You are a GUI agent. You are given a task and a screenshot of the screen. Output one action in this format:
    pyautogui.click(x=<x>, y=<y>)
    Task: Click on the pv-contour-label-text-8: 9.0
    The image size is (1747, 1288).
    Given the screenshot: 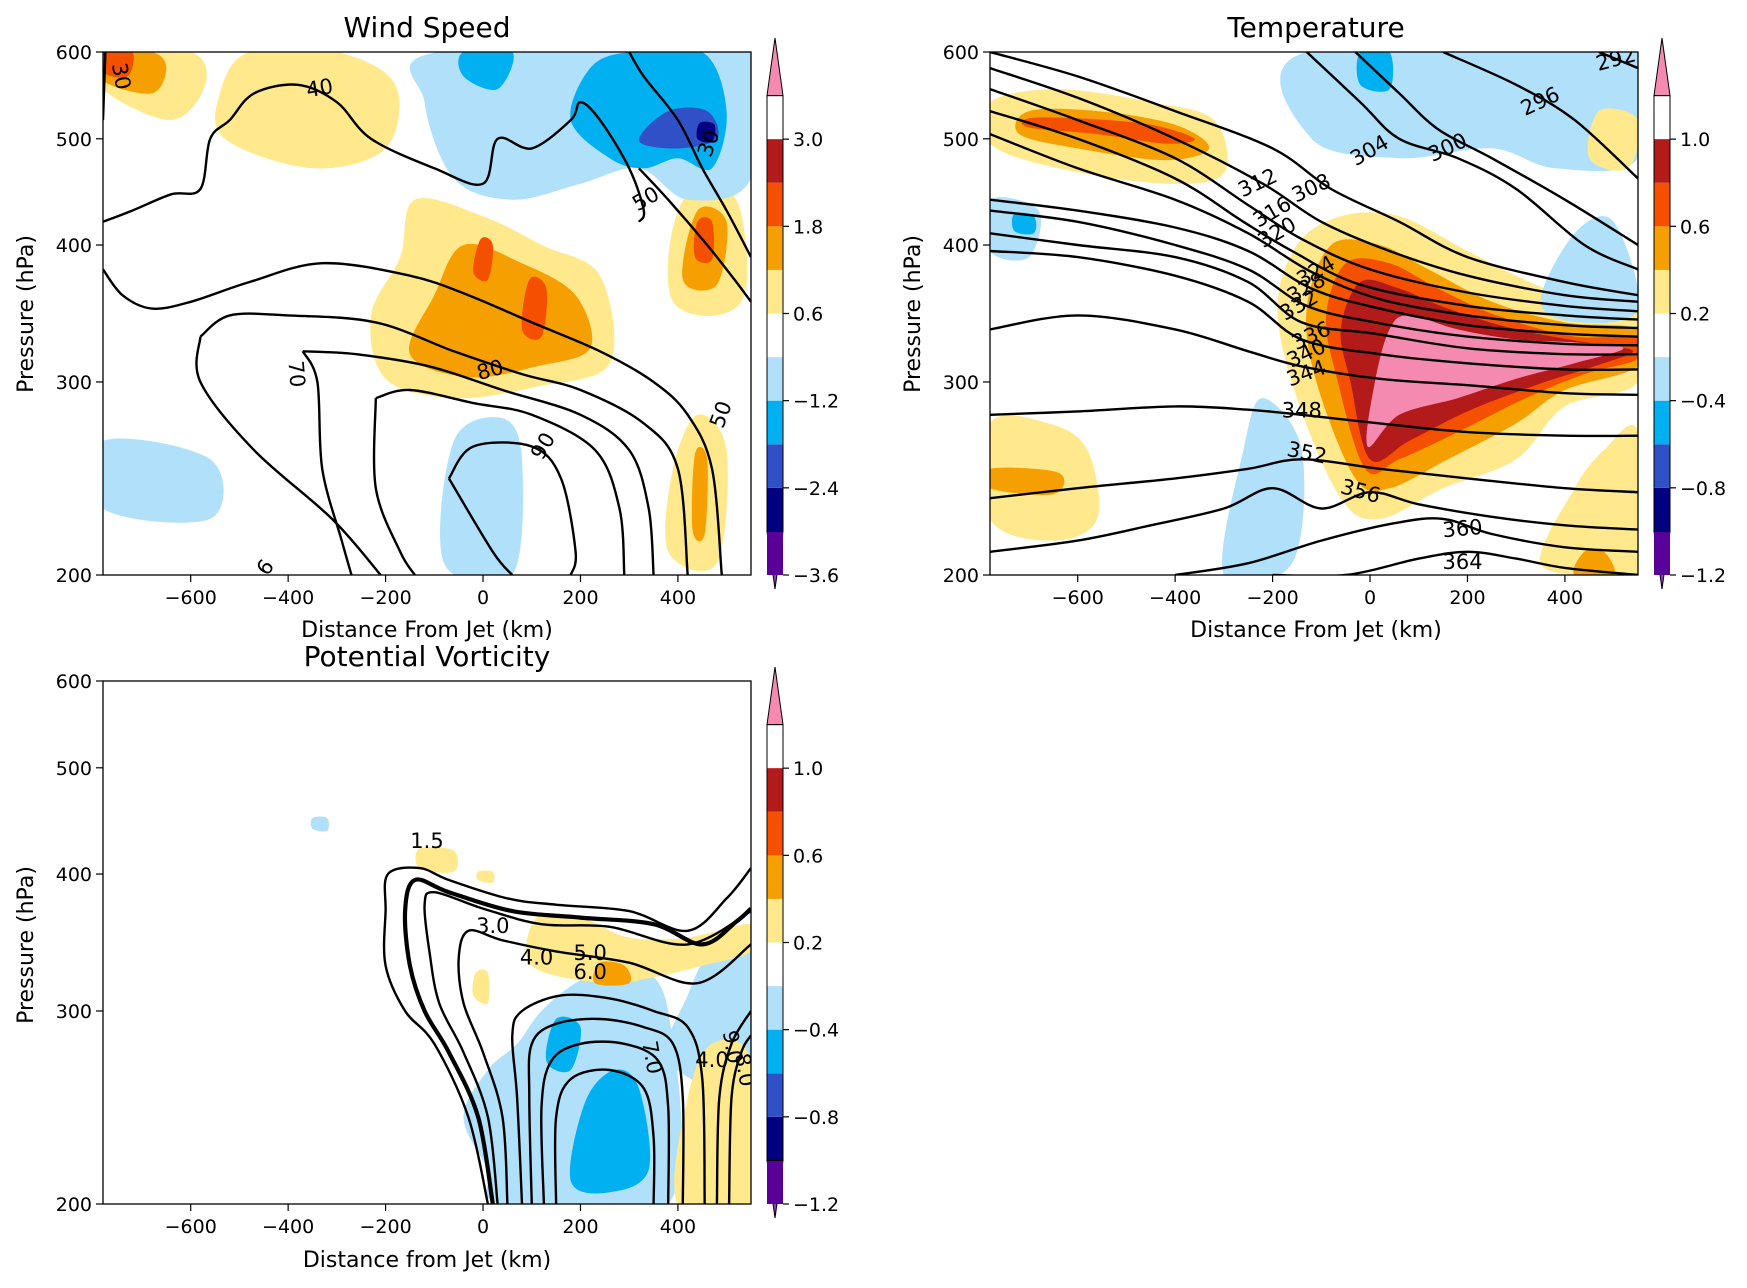 What is the action you would take?
    pyautogui.click(x=732, y=1046)
    